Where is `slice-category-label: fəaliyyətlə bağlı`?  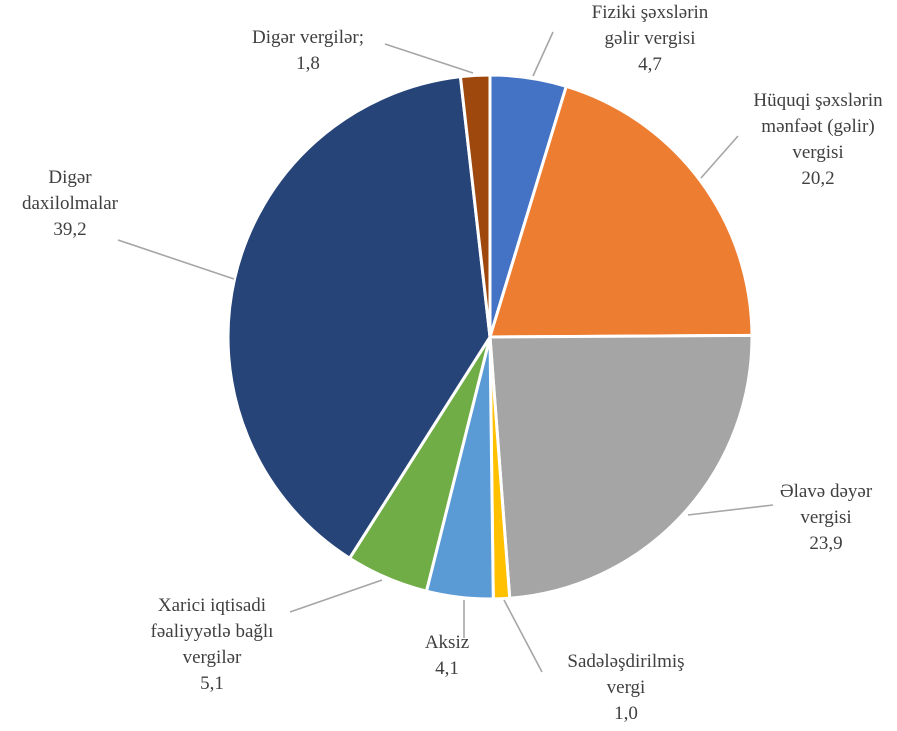 slice-category-label: fəaliyyətlə bağlı is located at coordinates (212, 631).